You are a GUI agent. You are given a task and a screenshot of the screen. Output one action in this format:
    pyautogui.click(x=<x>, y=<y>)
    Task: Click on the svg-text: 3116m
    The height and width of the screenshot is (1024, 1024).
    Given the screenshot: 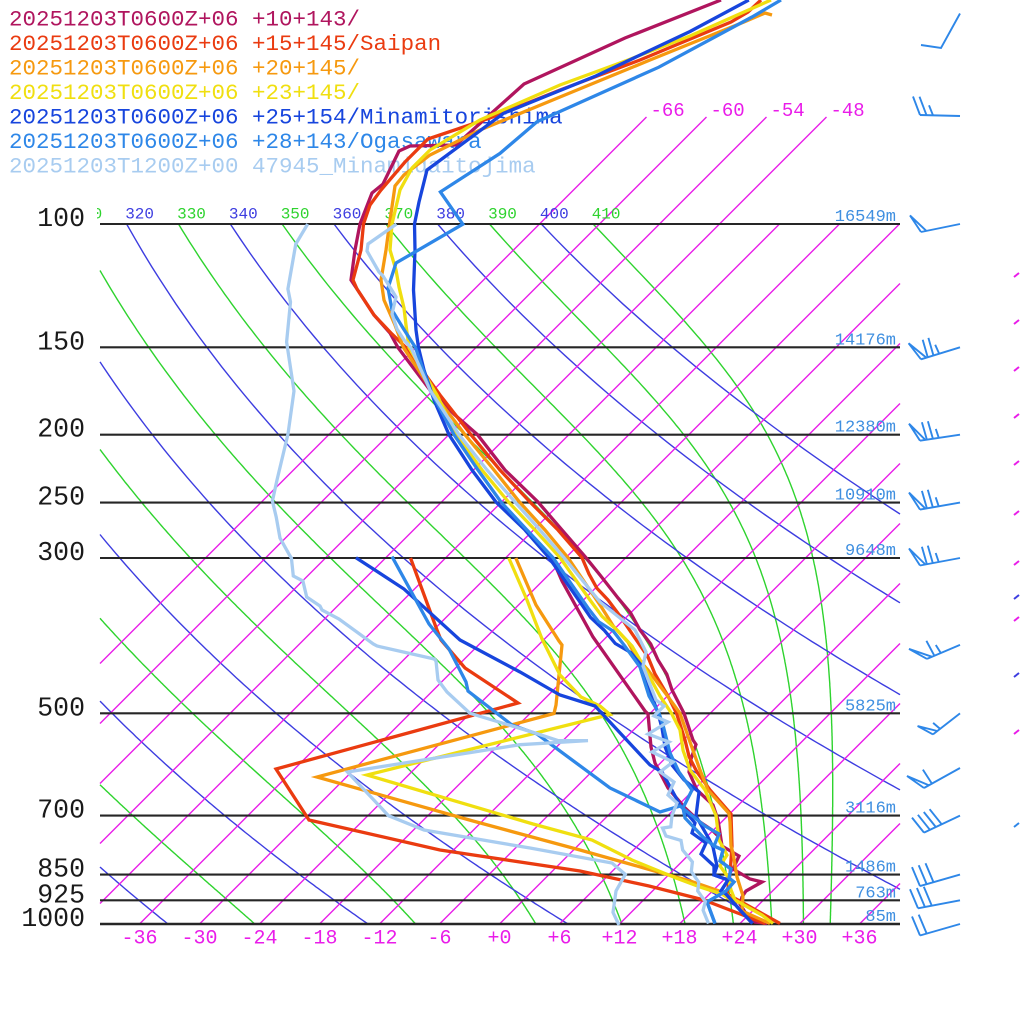 What is the action you would take?
    pyautogui.click(x=870, y=809)
    